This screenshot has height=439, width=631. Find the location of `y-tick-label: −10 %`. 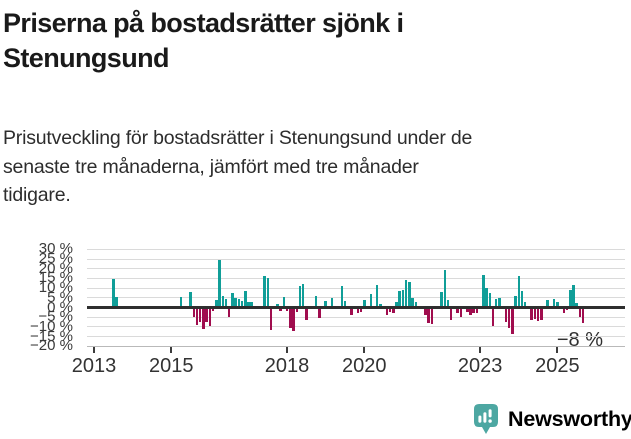

y-tick-label: −10 % is located at coordinates (51, 326).